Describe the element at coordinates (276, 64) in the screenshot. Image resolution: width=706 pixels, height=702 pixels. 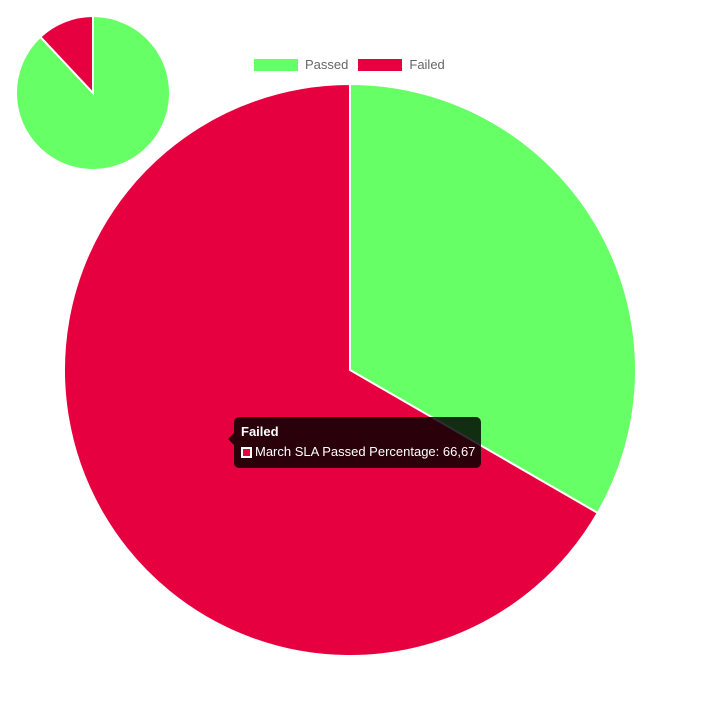
I see `legend-swatch-passed` at that location.